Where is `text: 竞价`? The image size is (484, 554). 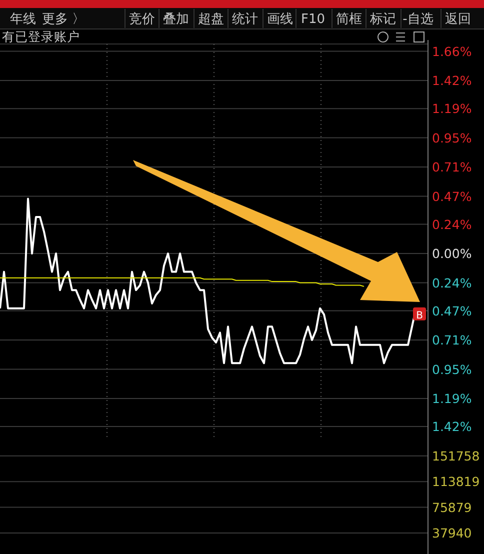 text: 竞价 is located at coordinates (142, 19).